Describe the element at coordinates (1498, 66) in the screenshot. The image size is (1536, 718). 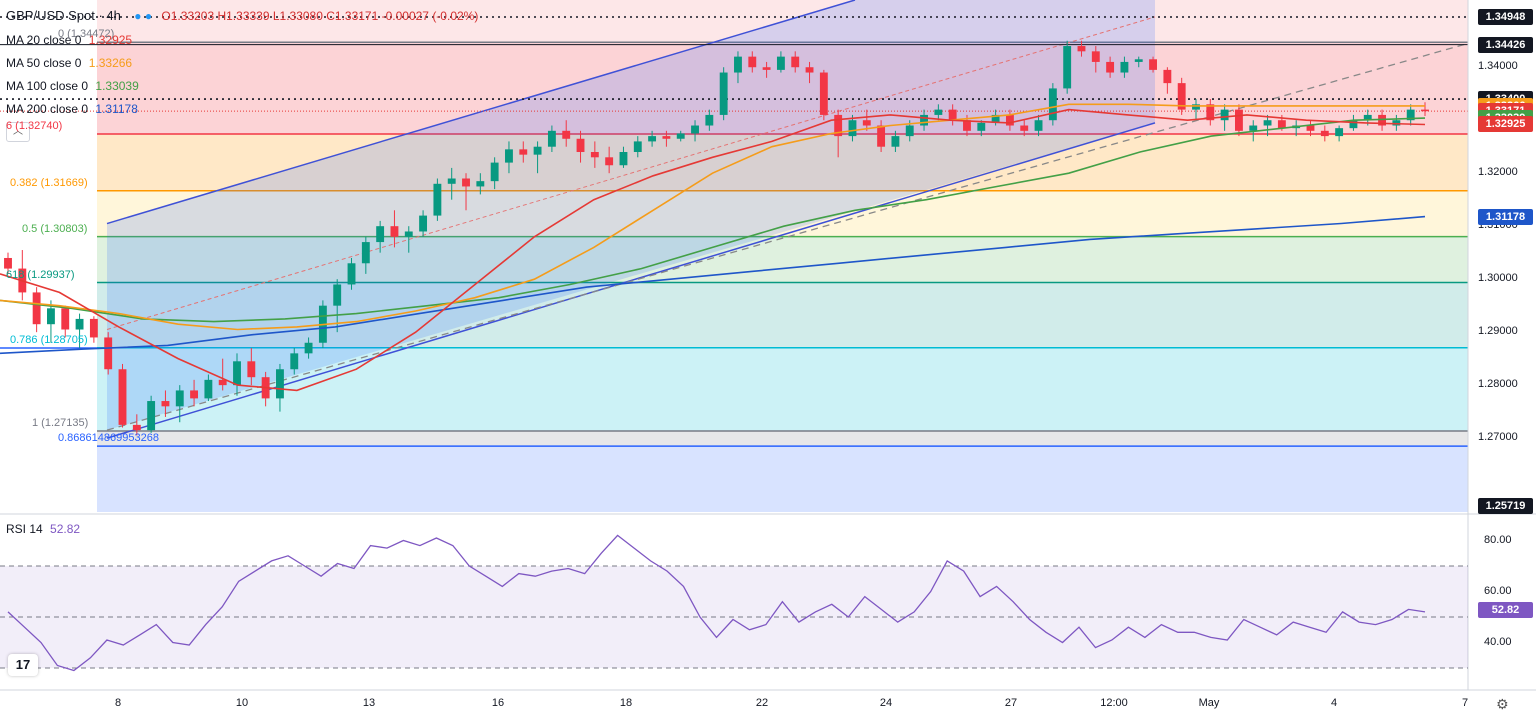
I see `price-tick-label: 1.34000` at that location.